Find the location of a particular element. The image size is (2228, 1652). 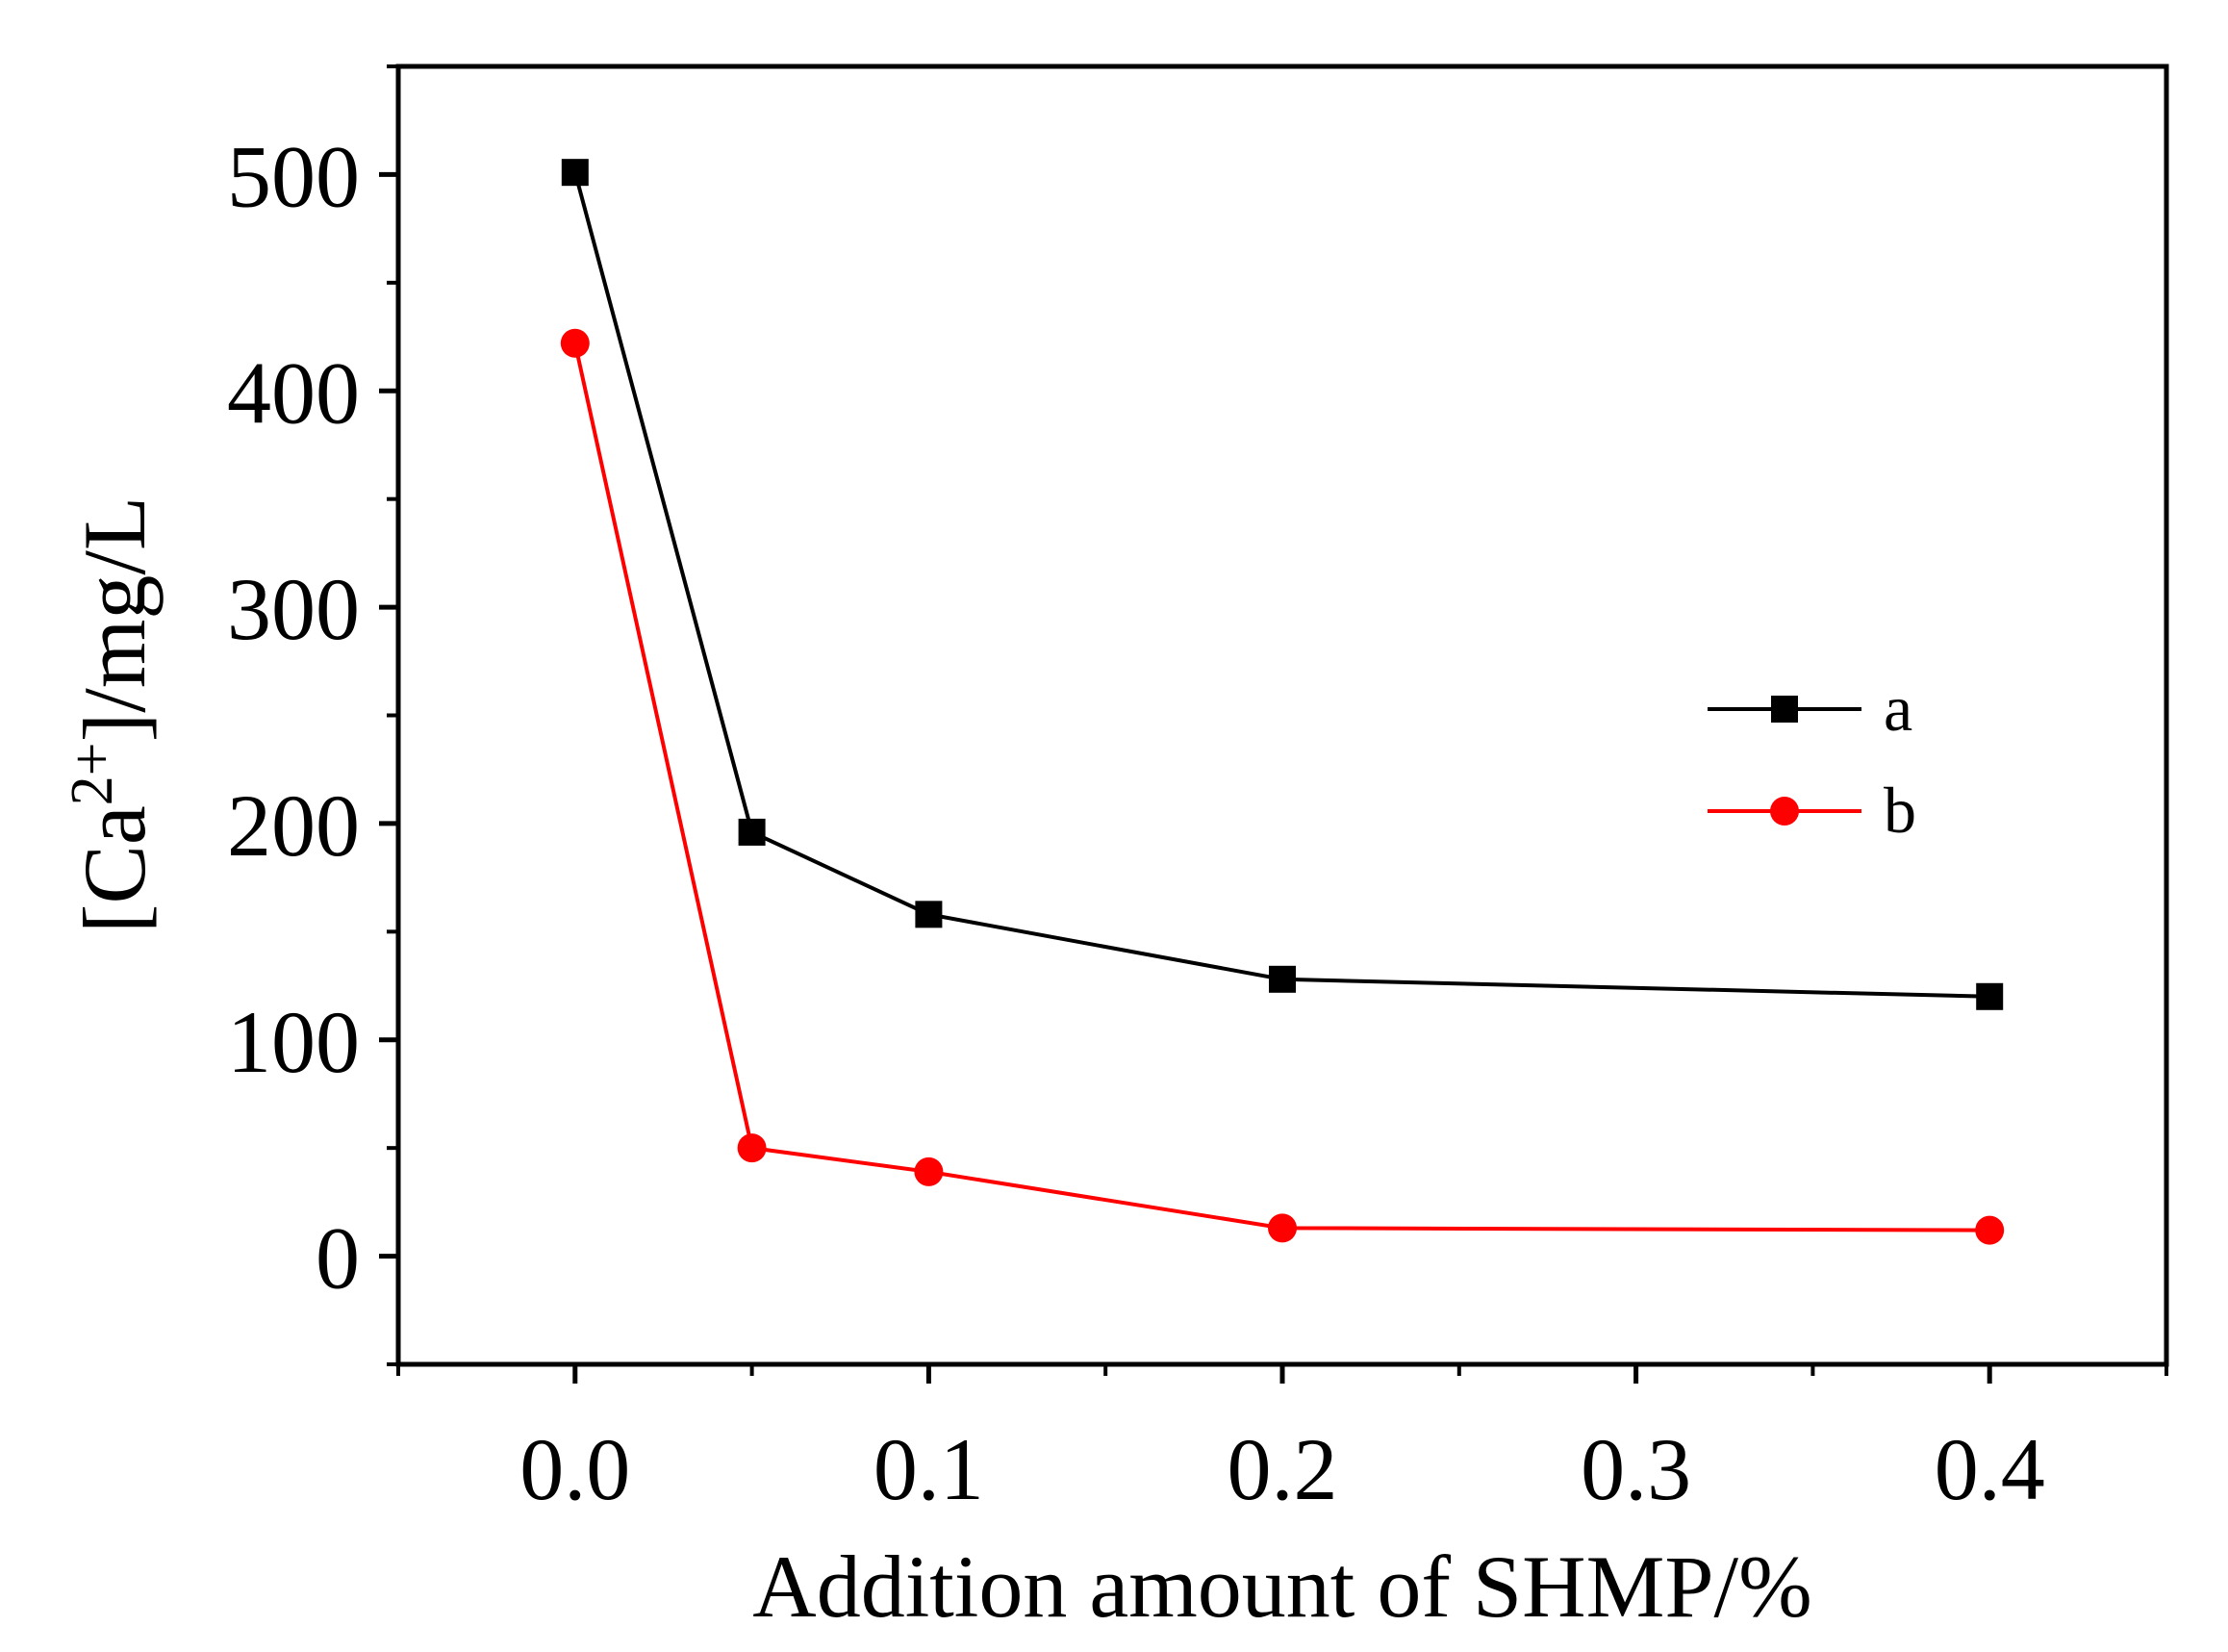

y-tick-label: 500 is located at coordinates (294, 176).